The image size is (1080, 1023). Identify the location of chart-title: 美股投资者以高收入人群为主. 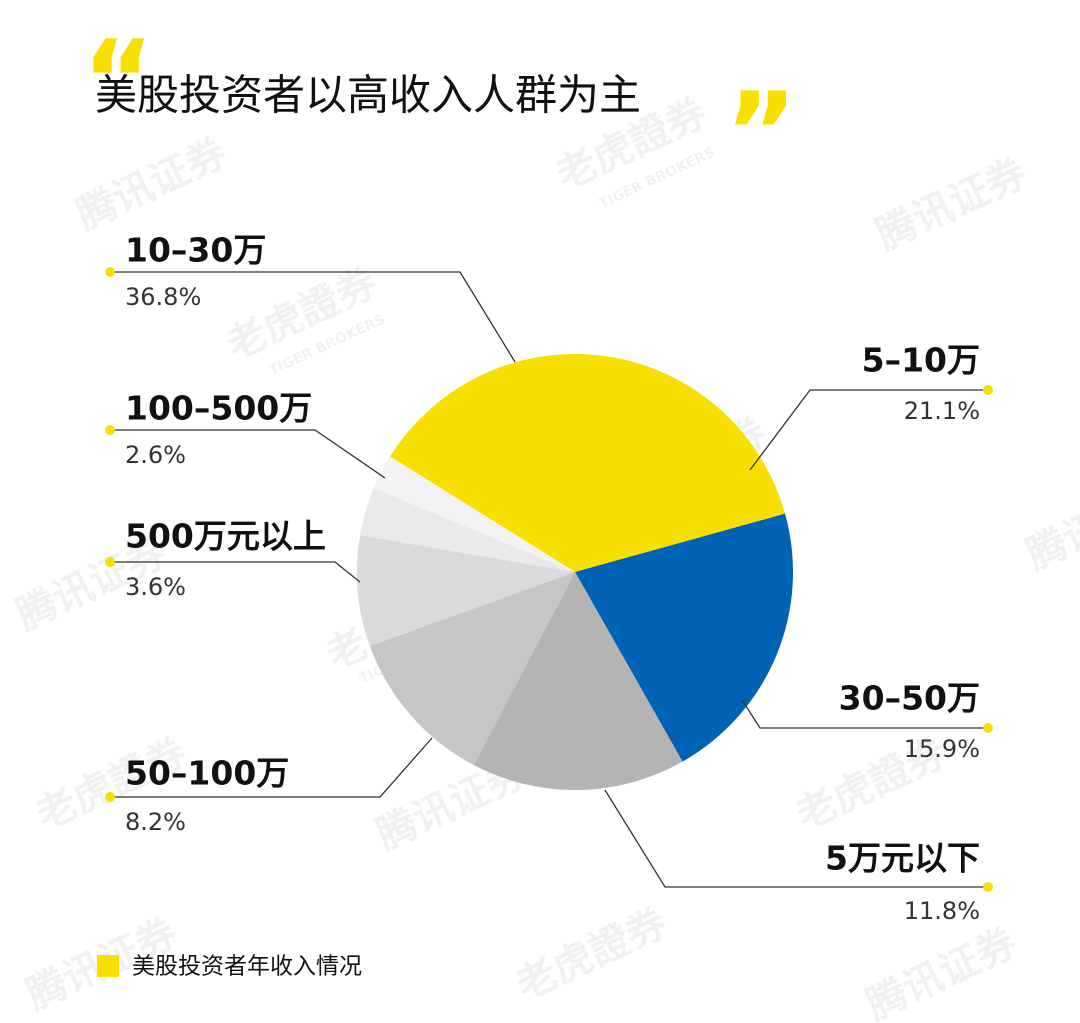
(368, 95).